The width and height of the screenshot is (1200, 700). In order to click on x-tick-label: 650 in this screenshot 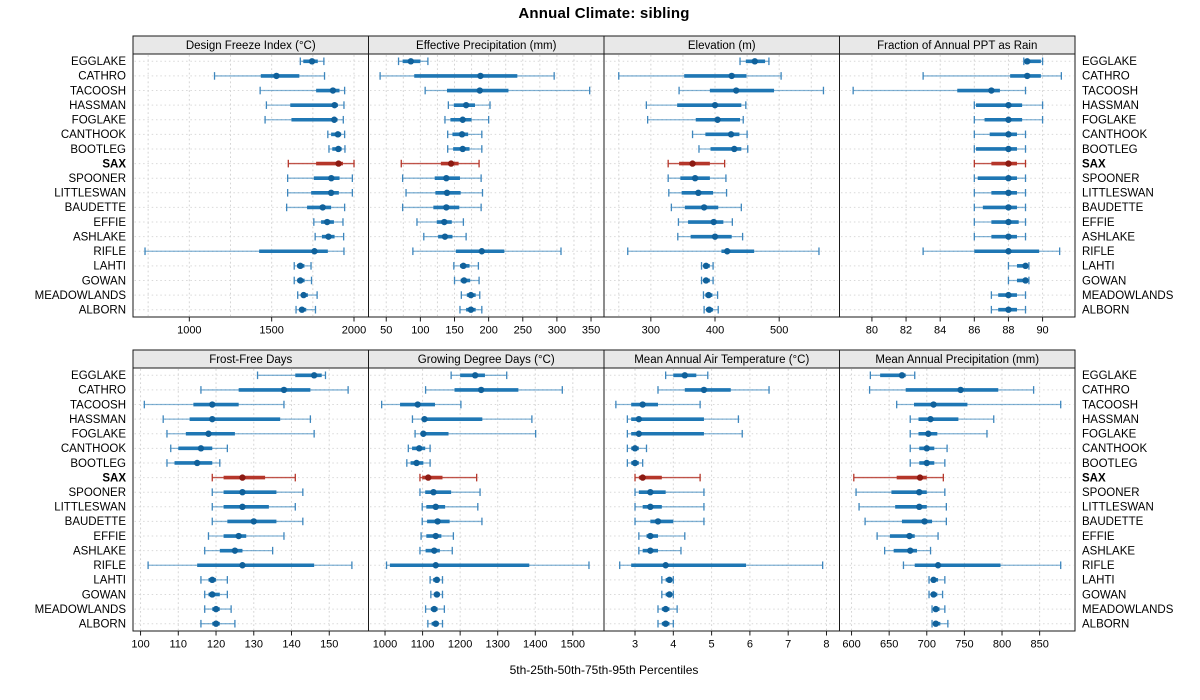, I will do `click(889, 645)`.